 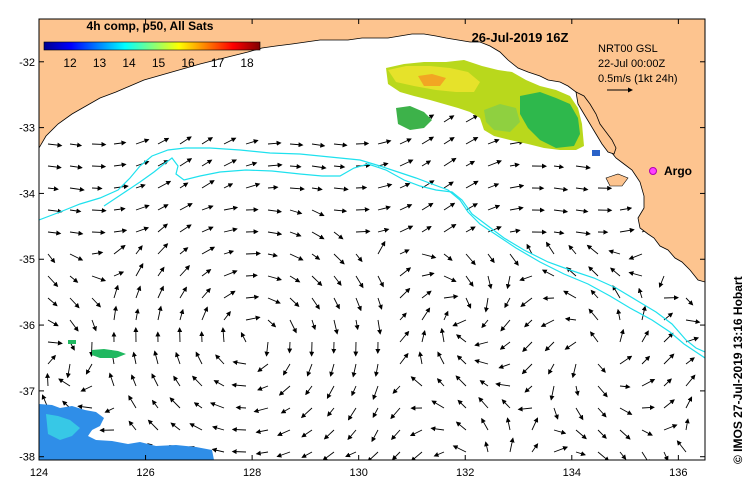 I want to click on colorbar-gradient, so click(x=152, y=46).